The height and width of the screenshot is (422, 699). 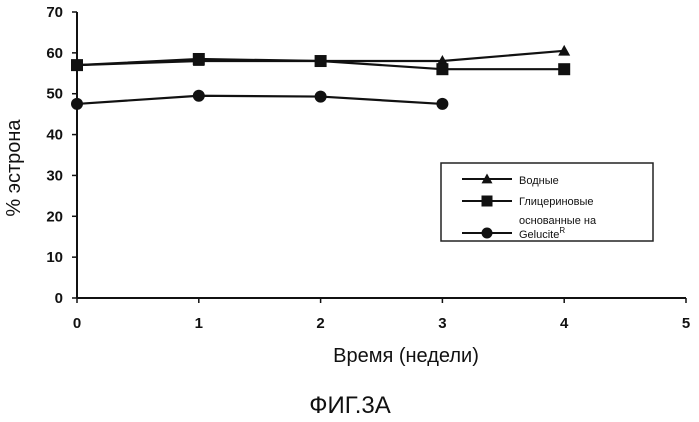 I want to click on y-tick-label: 60, so click(x=54, y=53).